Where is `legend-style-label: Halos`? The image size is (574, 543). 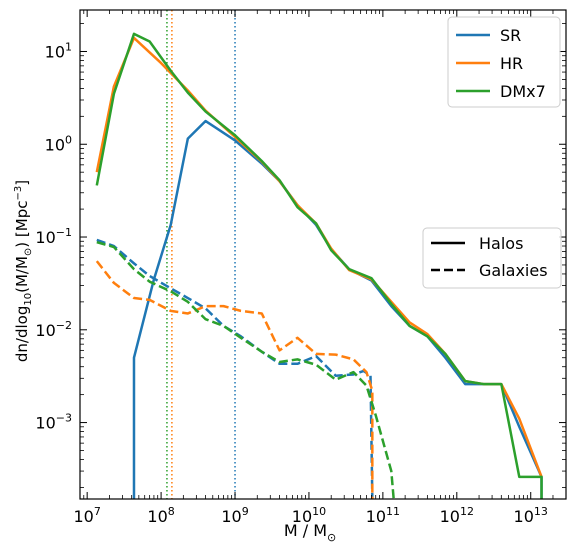
legend-style-label: Halos is located at coordinates (501, 243).